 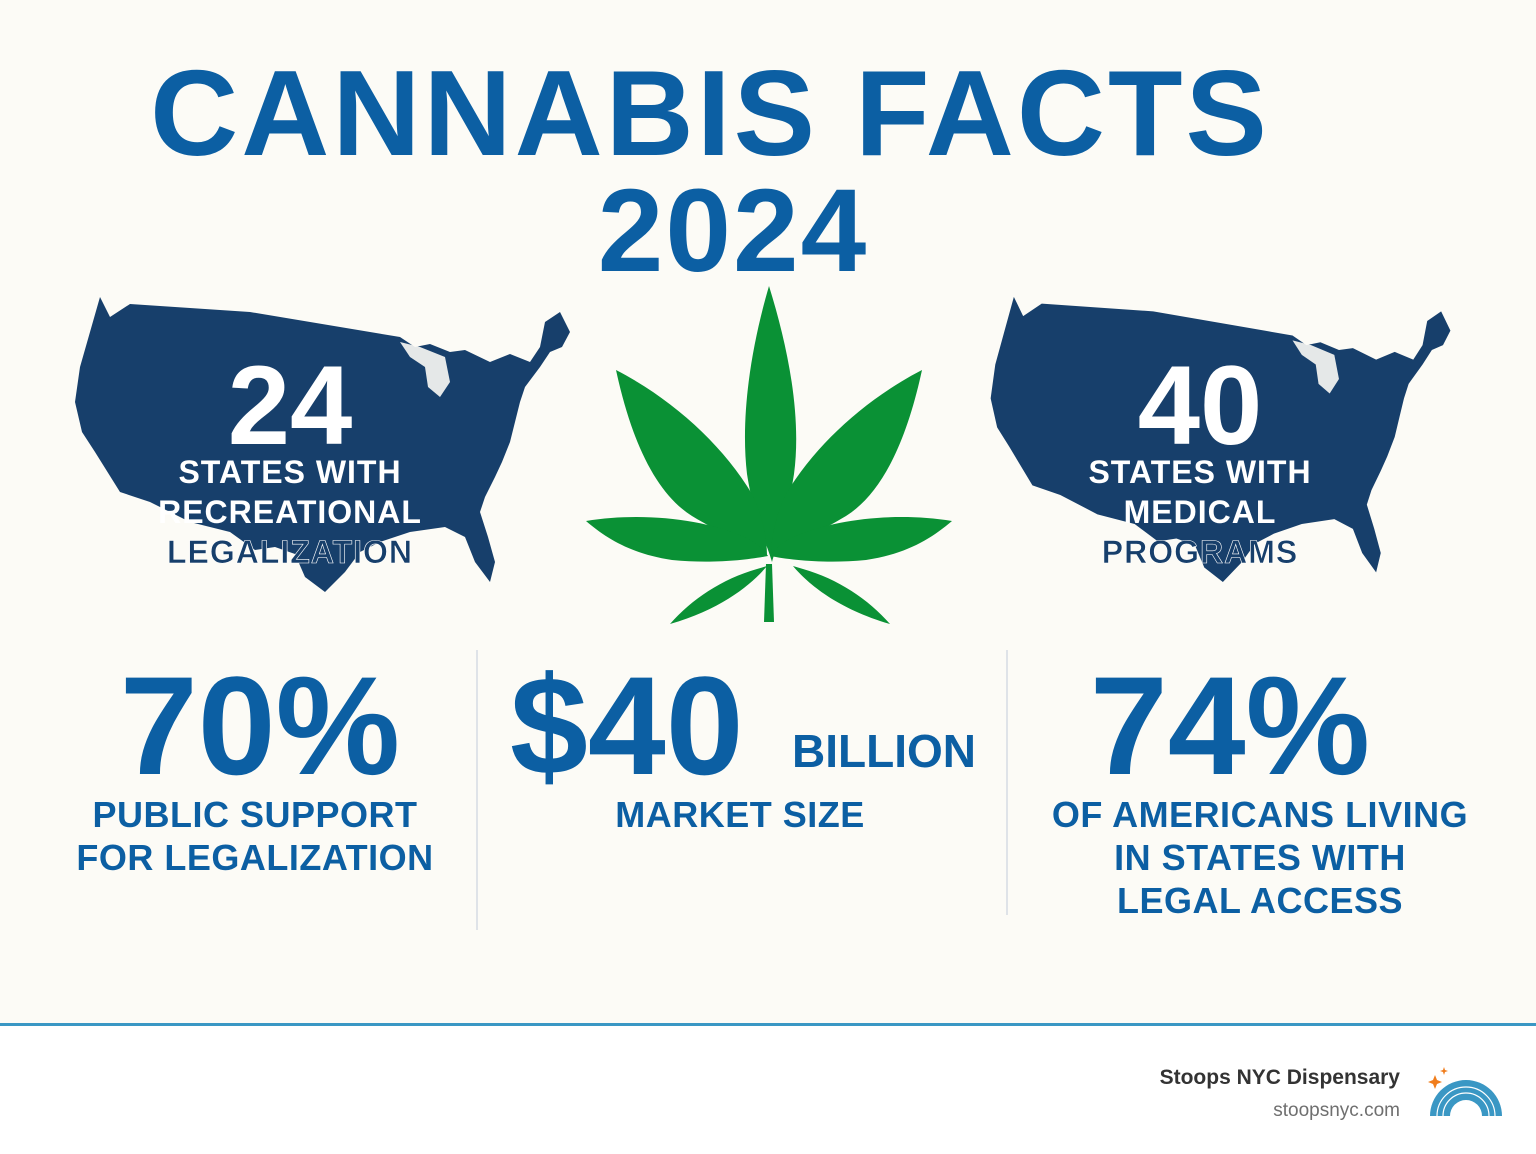 I want to click on label-line: PUBLIC SUPPORT, so click(x=255, y=814).